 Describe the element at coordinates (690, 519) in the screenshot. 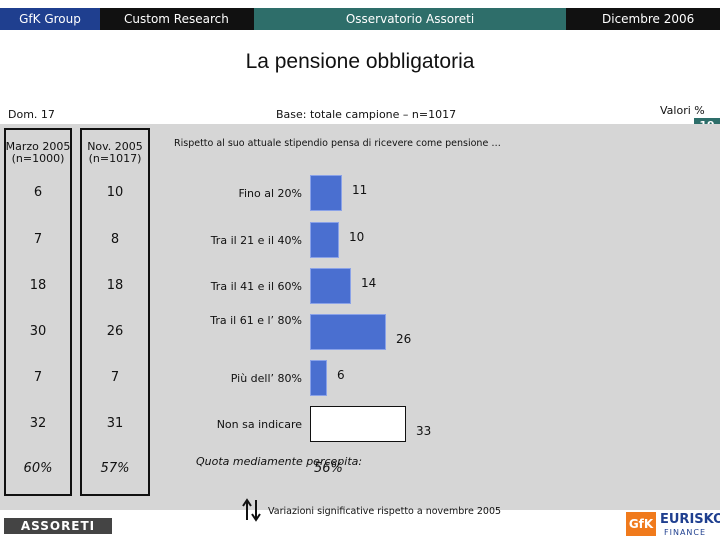

I see `eurisko-logo-text: EURISKO` at that location.